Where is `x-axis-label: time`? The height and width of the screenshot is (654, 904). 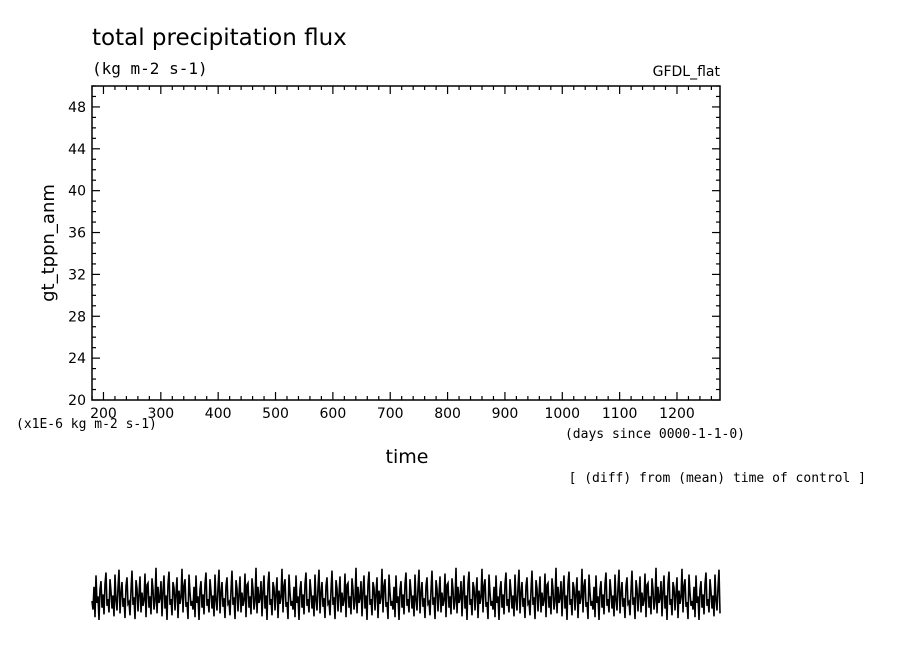 x-axis-label: time is located at coordinates (407, 457).